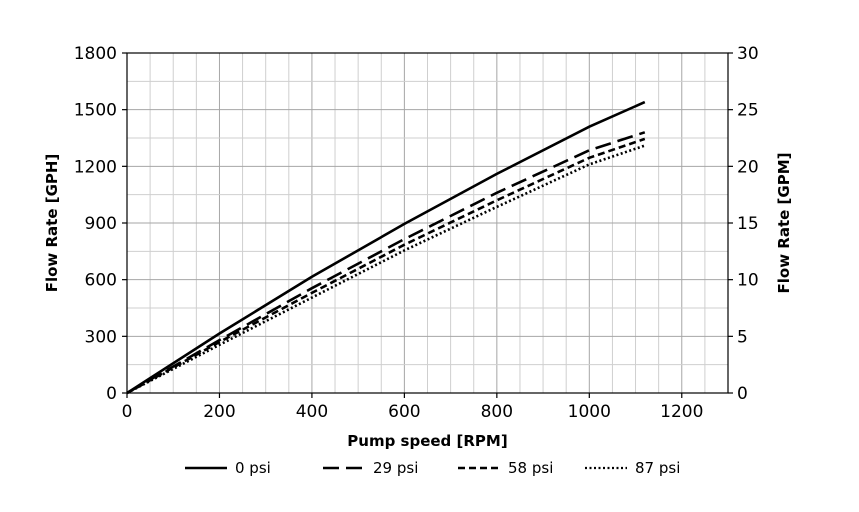 The image size is (859, 512). What do you see at coordinates (589, 412) in the screenshot?
I see `x-tick-label: 1000` at bounding box center [589, 412].